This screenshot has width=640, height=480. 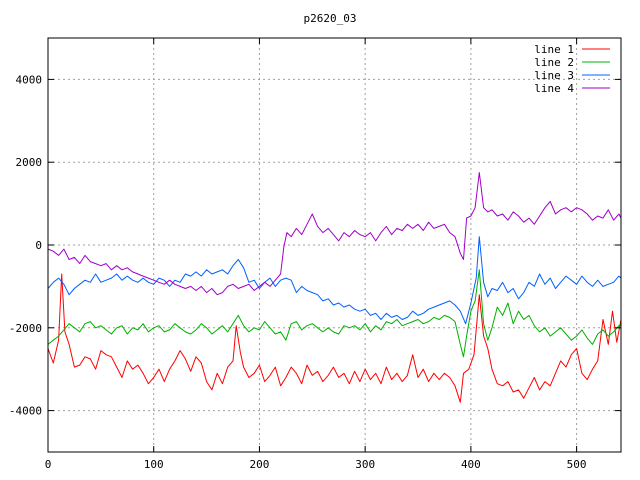 I want to click on x-tick-label: 200, so click(x=260, y=464).